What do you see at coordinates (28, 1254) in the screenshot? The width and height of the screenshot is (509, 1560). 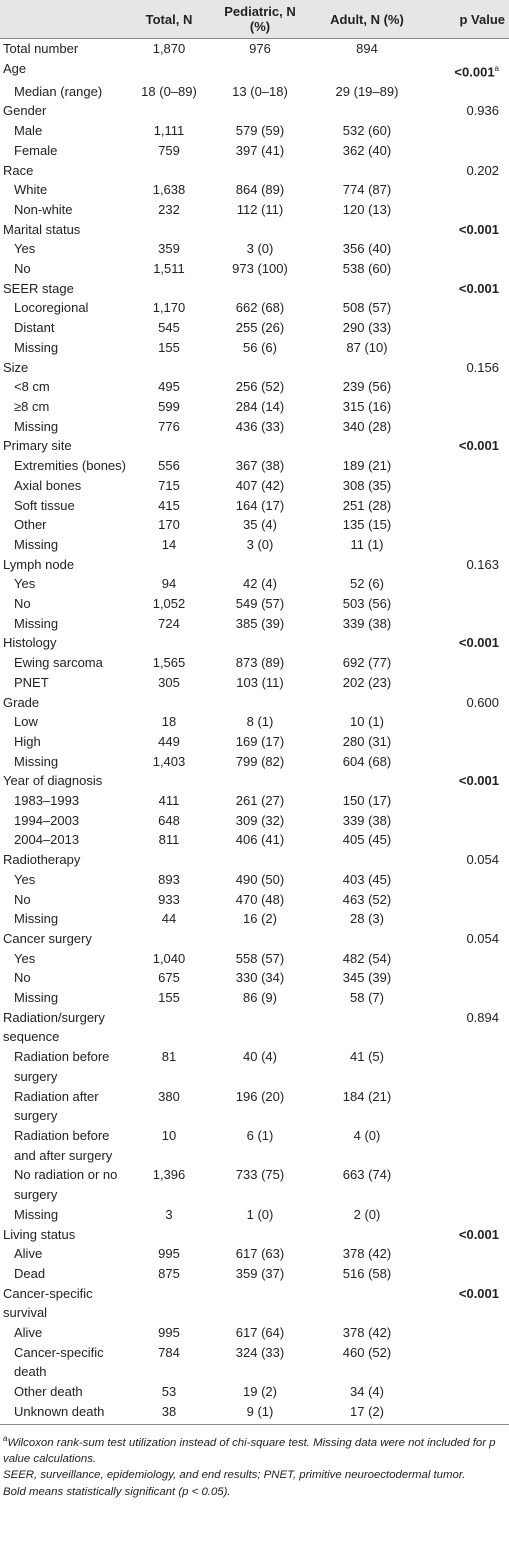 I see `row-label: Alive` at bounding box center [28, 1254].